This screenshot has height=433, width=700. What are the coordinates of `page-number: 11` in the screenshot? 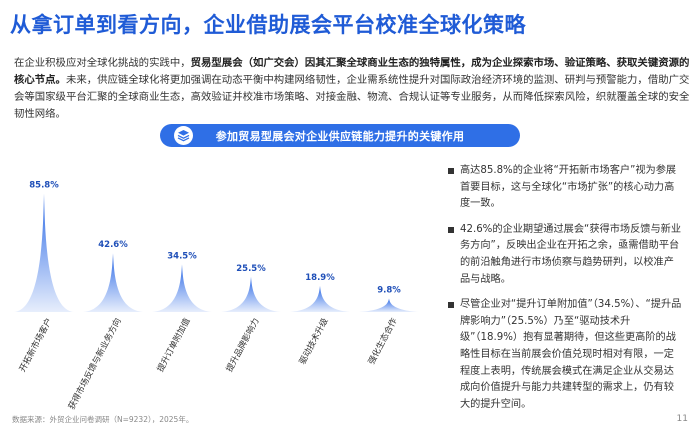 It's located at (682, 419).